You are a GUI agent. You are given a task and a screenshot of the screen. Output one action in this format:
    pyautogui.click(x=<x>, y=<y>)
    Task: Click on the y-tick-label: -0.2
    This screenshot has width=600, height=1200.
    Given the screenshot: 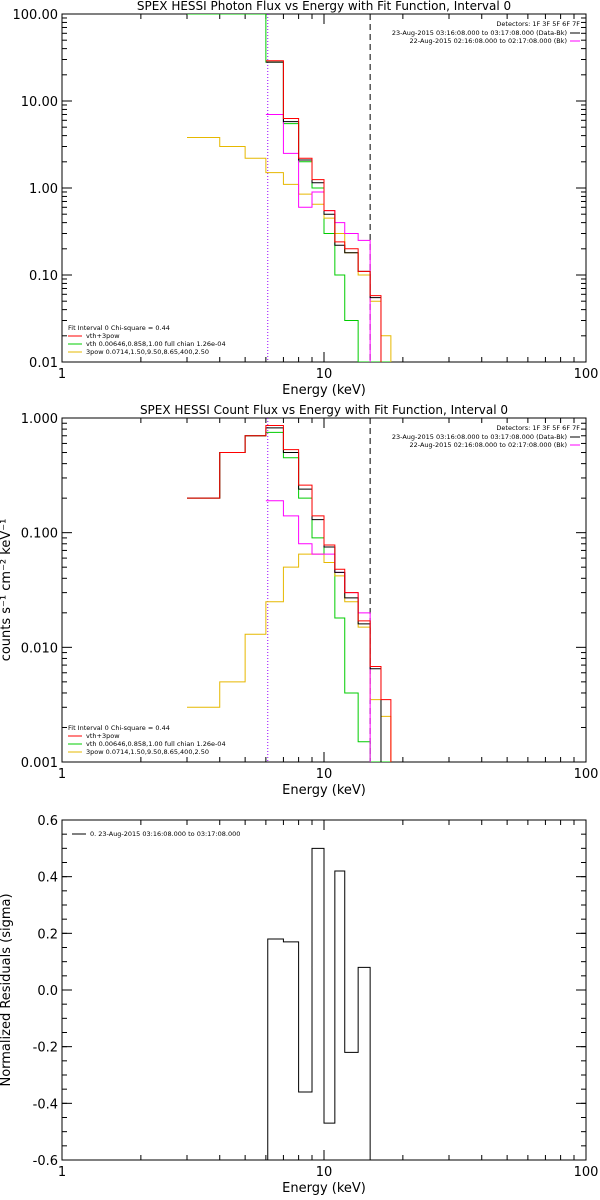 What is the action you would take?
    pyautogui.click(x=45, y=1048)
    